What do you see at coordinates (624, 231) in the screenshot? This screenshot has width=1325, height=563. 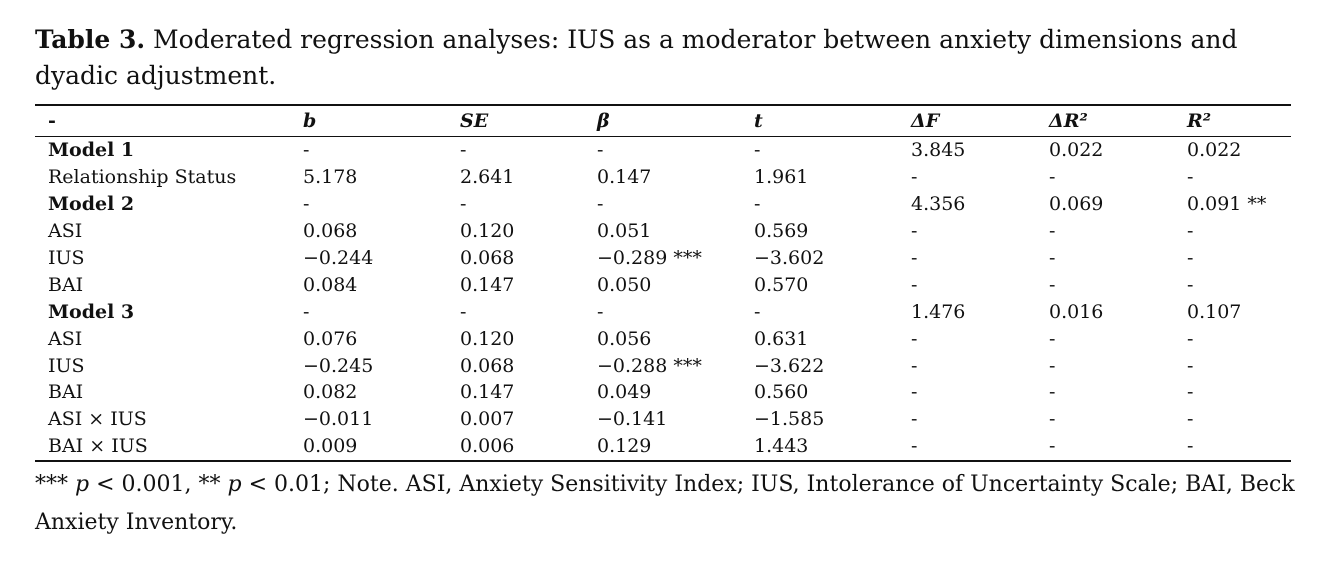 I see `cell-beta: 0.051` at bounding box center [624, 231].